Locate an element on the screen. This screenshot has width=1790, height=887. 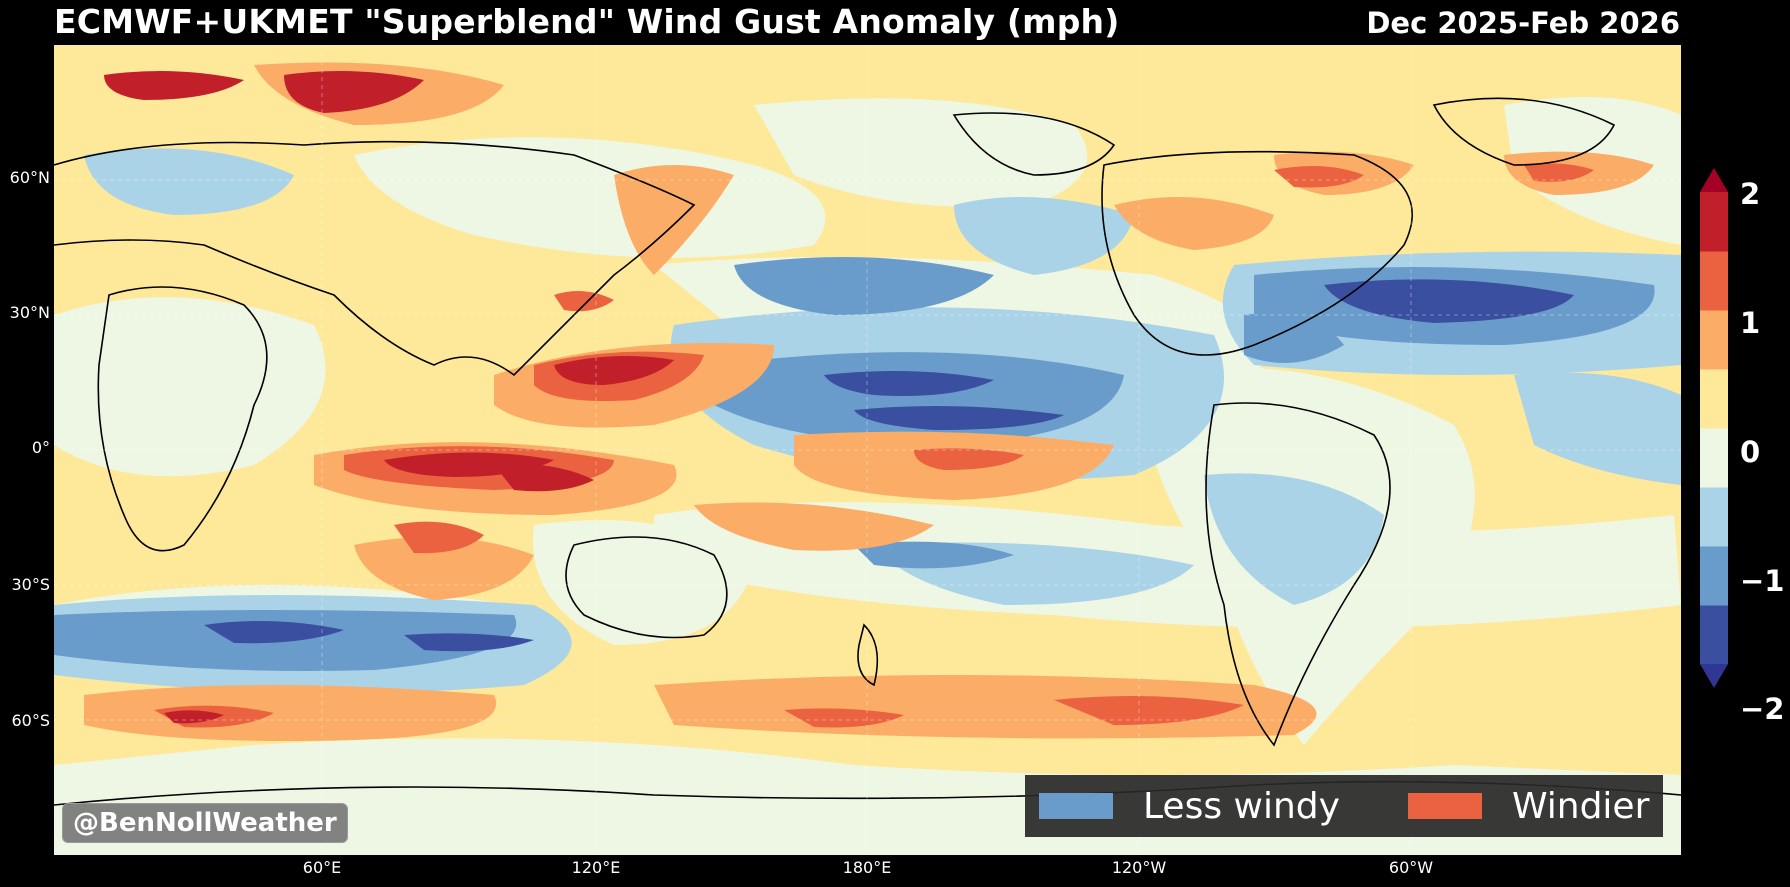
lat-label-30s: 30°S is located at coordinates (30, 584).